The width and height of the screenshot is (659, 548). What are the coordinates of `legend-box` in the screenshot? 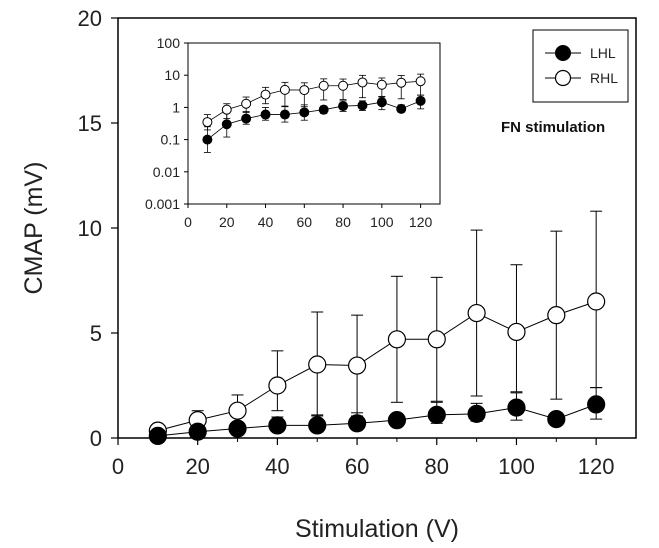 It's located at (580, 66).